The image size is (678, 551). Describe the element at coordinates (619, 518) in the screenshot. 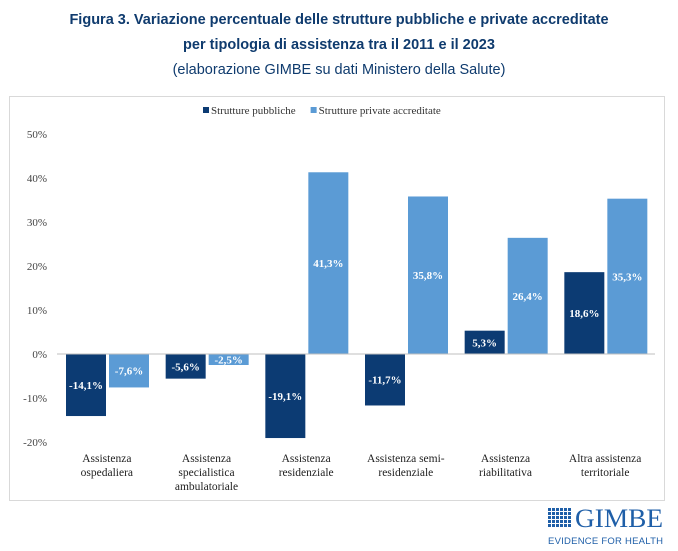

I see `logo-name: GIMBE` at that location.